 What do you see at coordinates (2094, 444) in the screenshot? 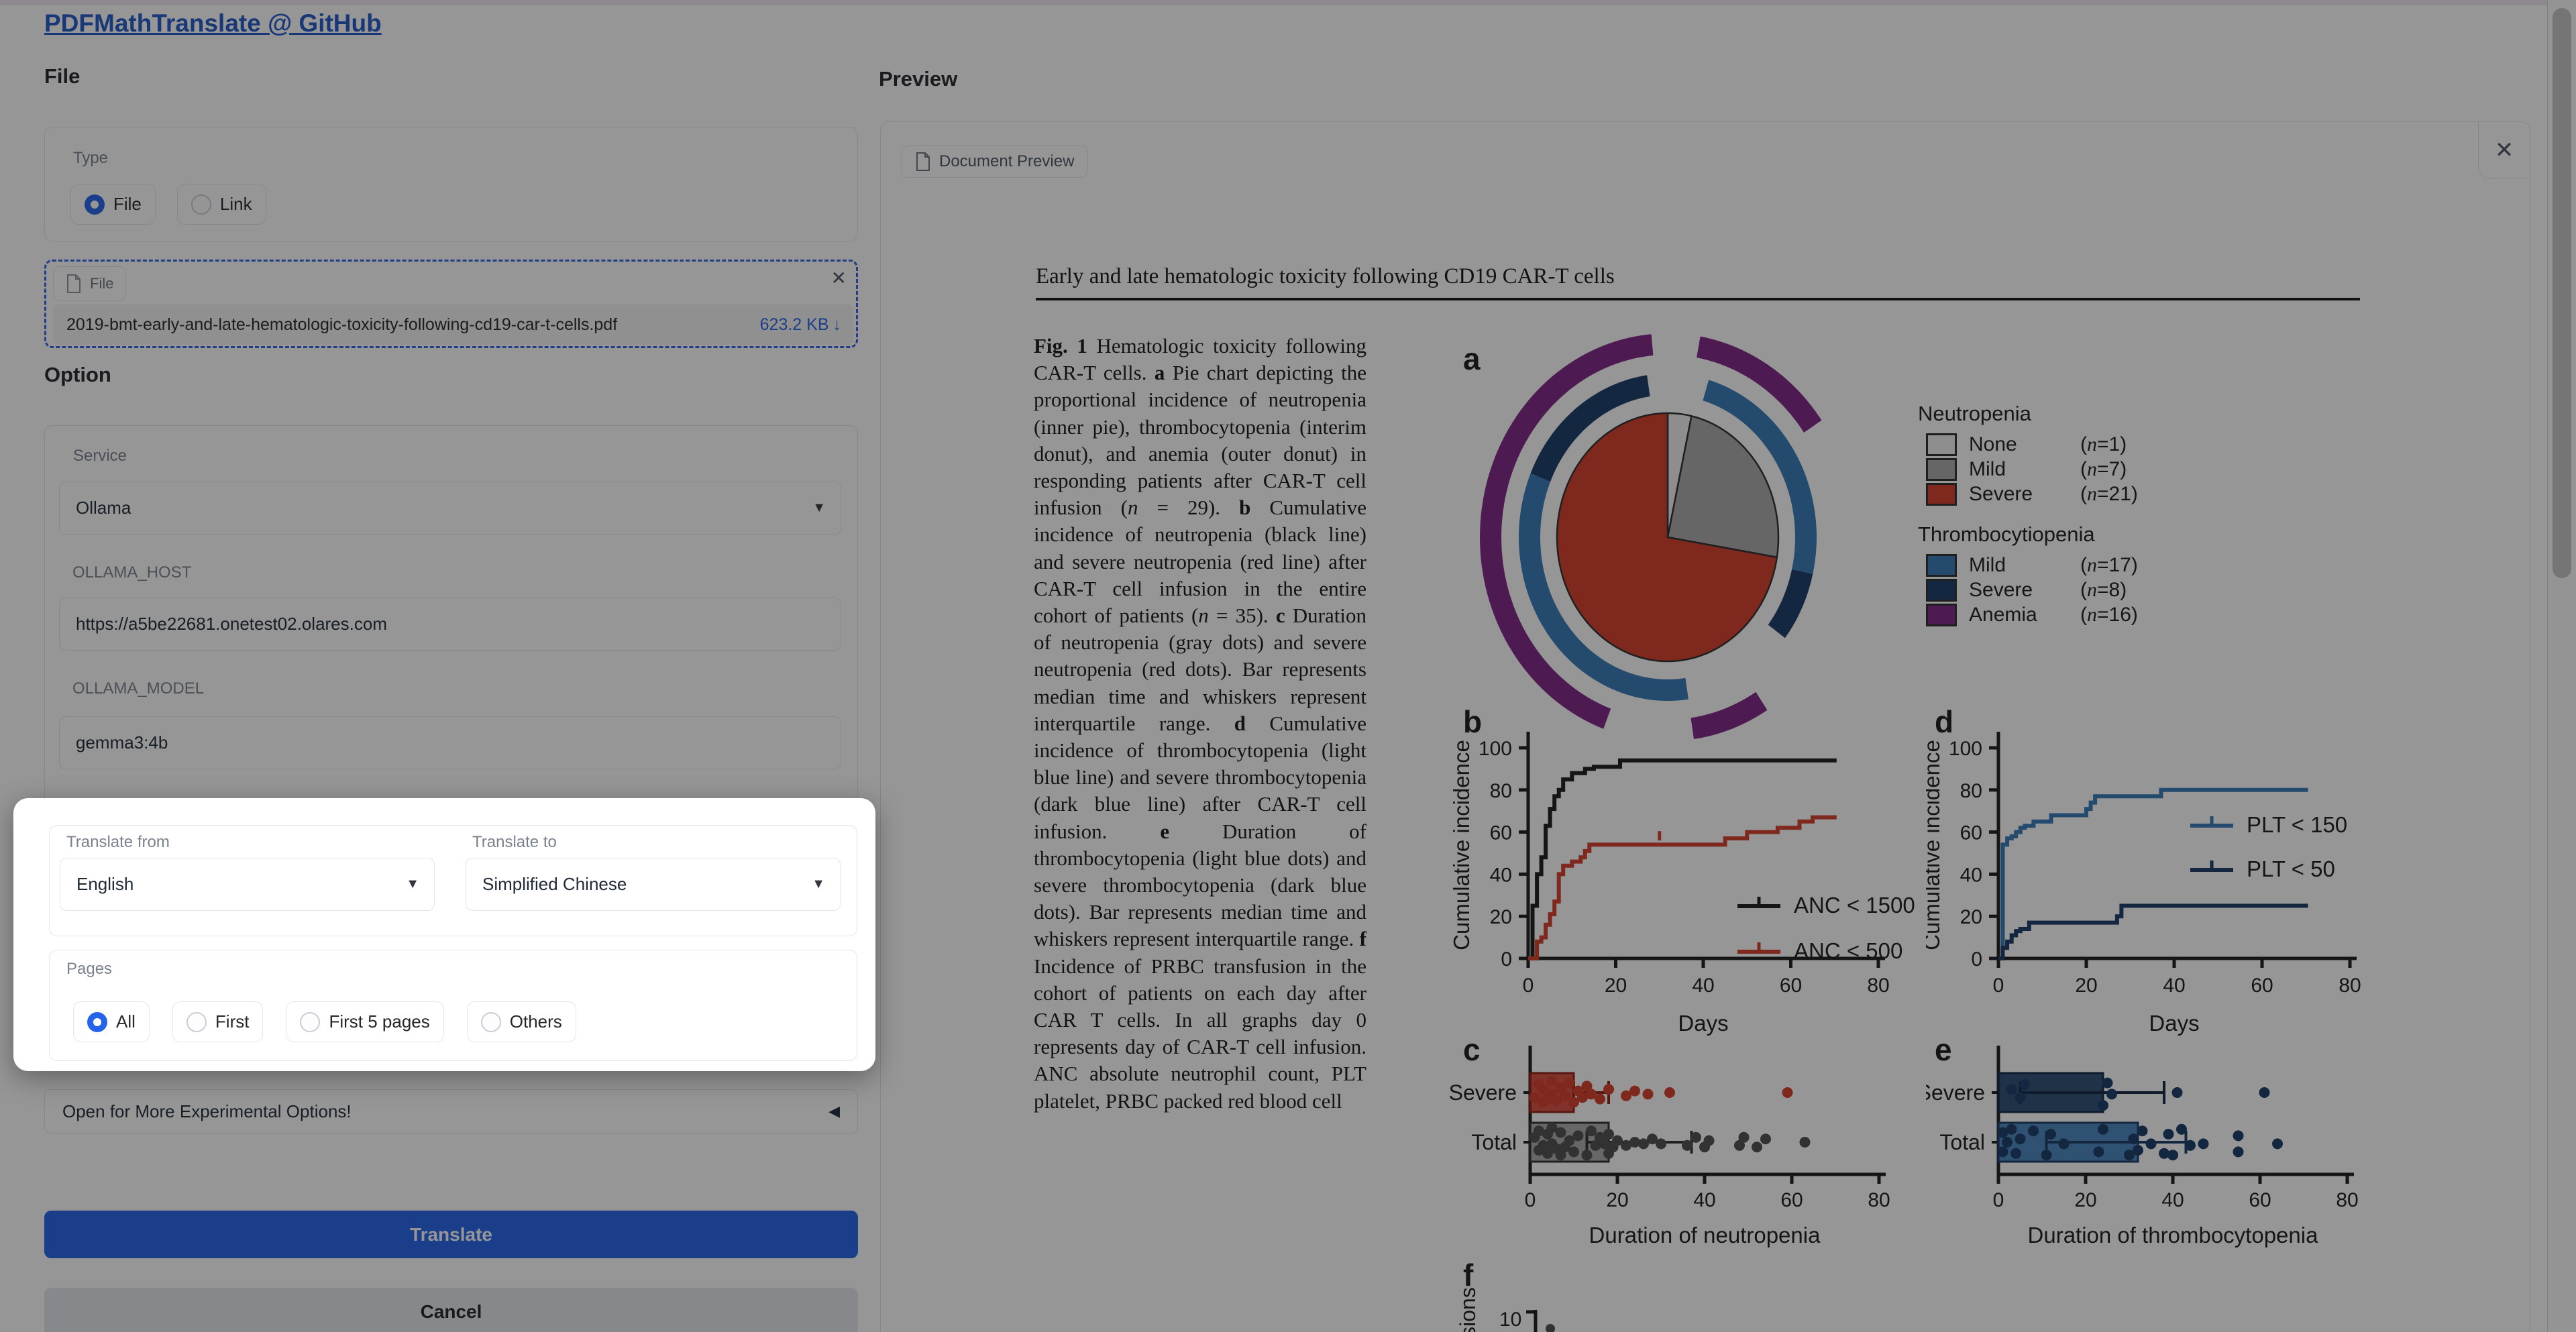
I see `legend-item-none: None (n=1)` at bounding box center [2094, 444].